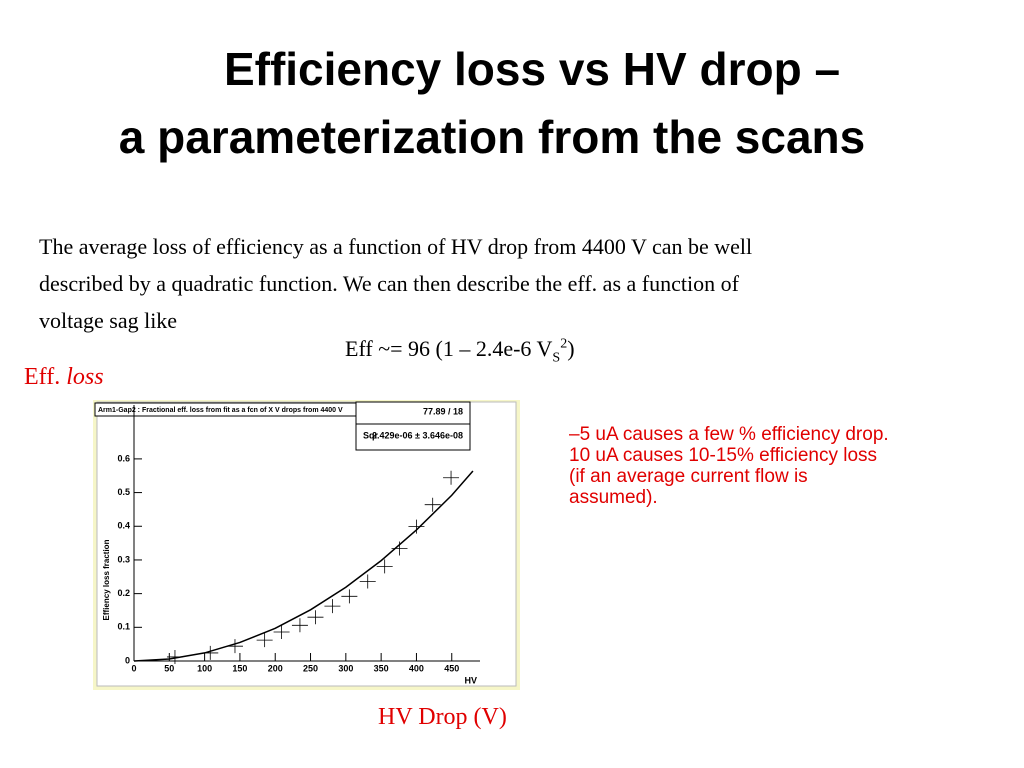  What do you see at coordinates (310, 668) in the screenshot?
I see `x-tick-label: 250` at bounding box center [310, 668].